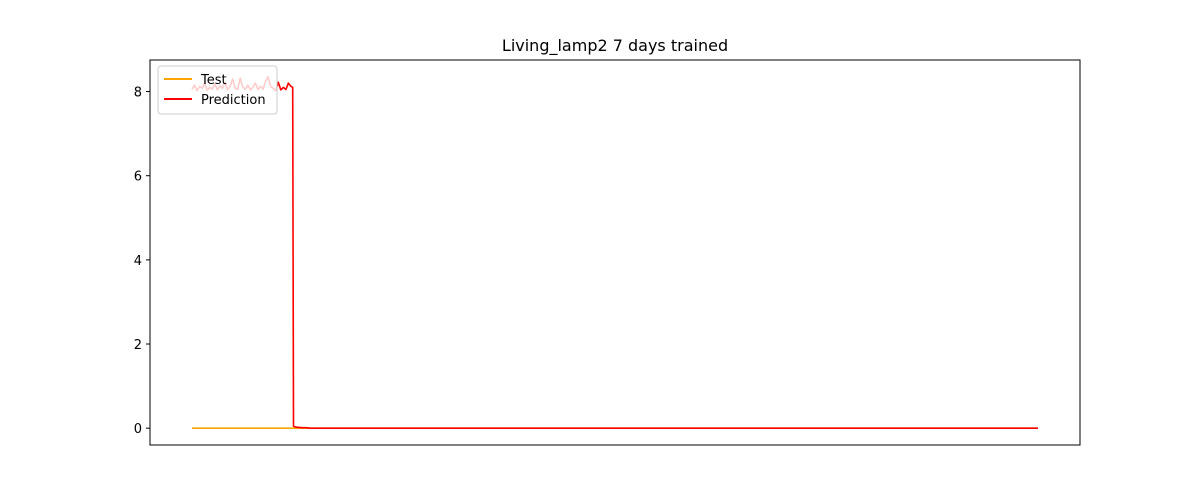  What do you see at coordinates (138, 177) in the screenshot?
I see `y-tick-label: 6` at bounding box center [138, 177].